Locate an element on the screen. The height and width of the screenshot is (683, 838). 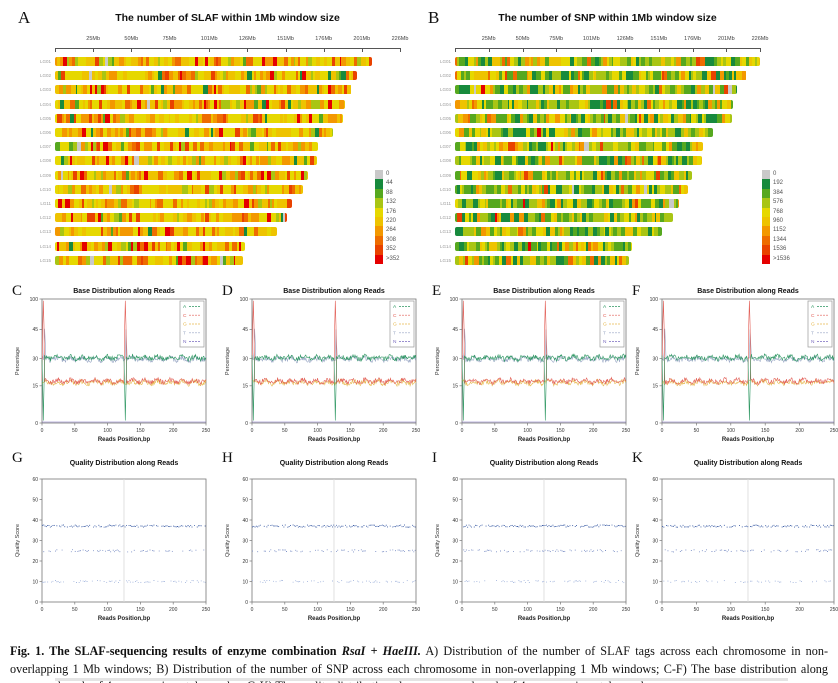
series-G is located at coordinates (748, 382).